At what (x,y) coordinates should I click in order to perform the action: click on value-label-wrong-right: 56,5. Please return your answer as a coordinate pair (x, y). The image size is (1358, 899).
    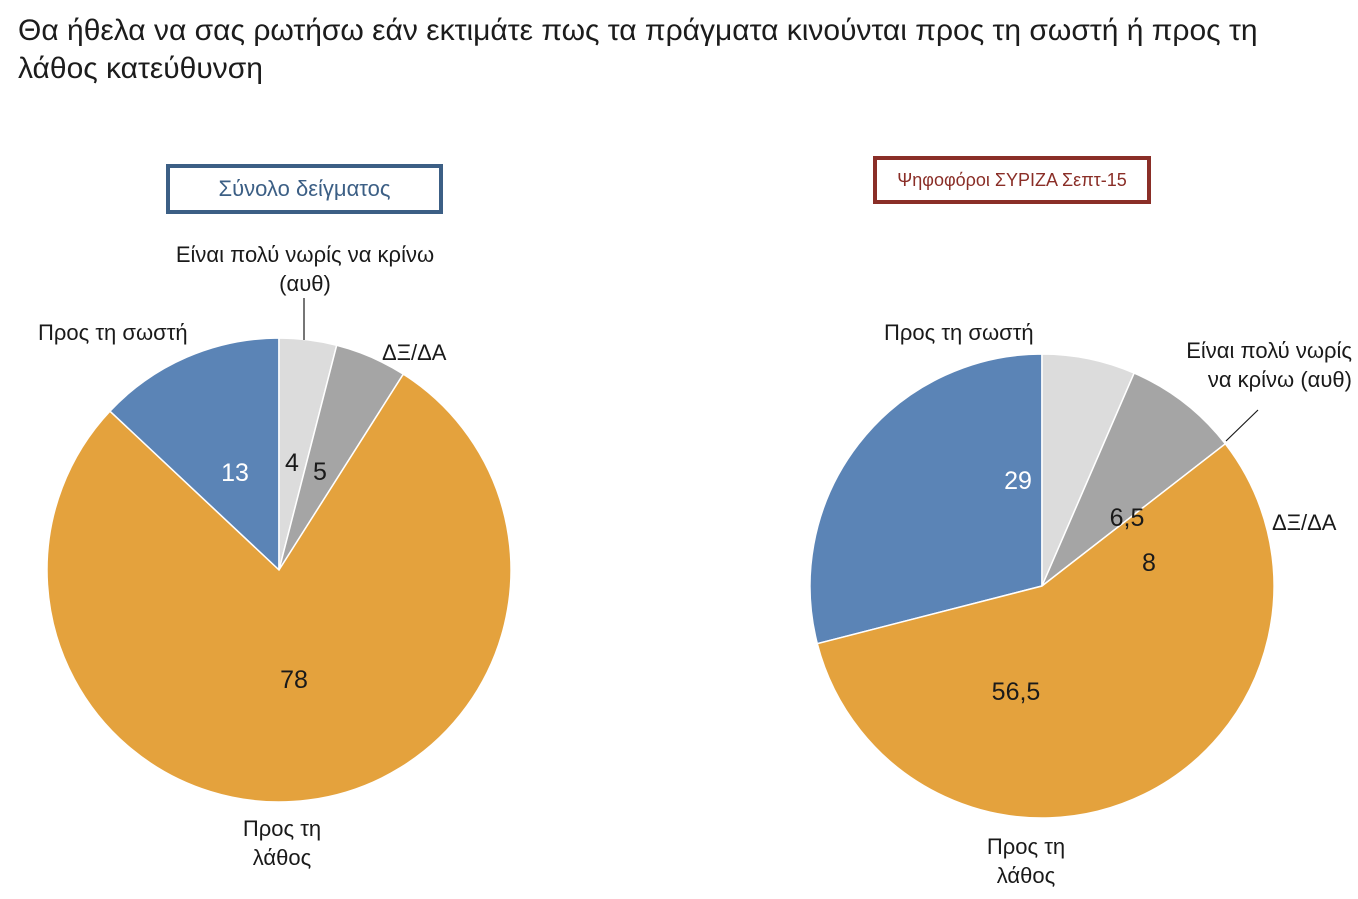
    Looking at the image, I should click on (1016, 692).